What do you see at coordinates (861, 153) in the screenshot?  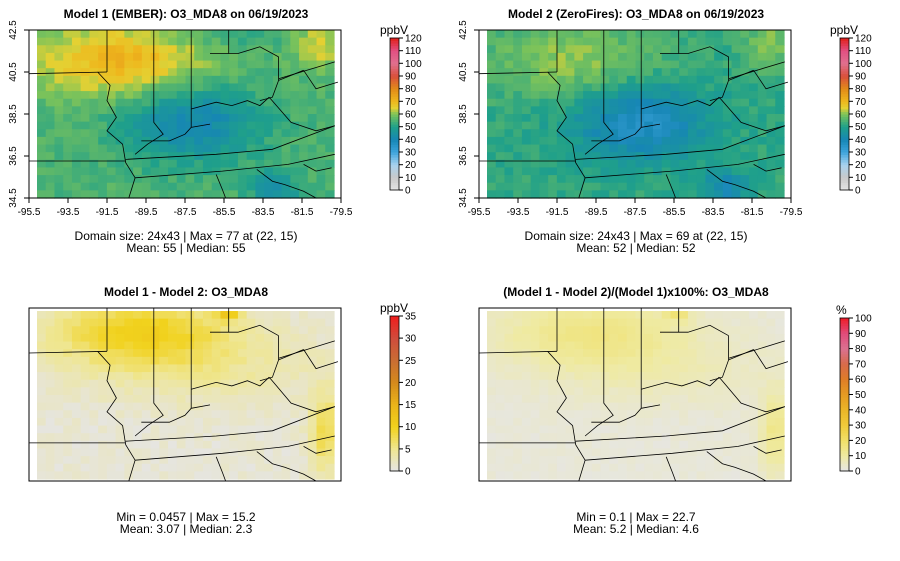 I see `legend-tick-label: 30` at bounding box center [861, 153].